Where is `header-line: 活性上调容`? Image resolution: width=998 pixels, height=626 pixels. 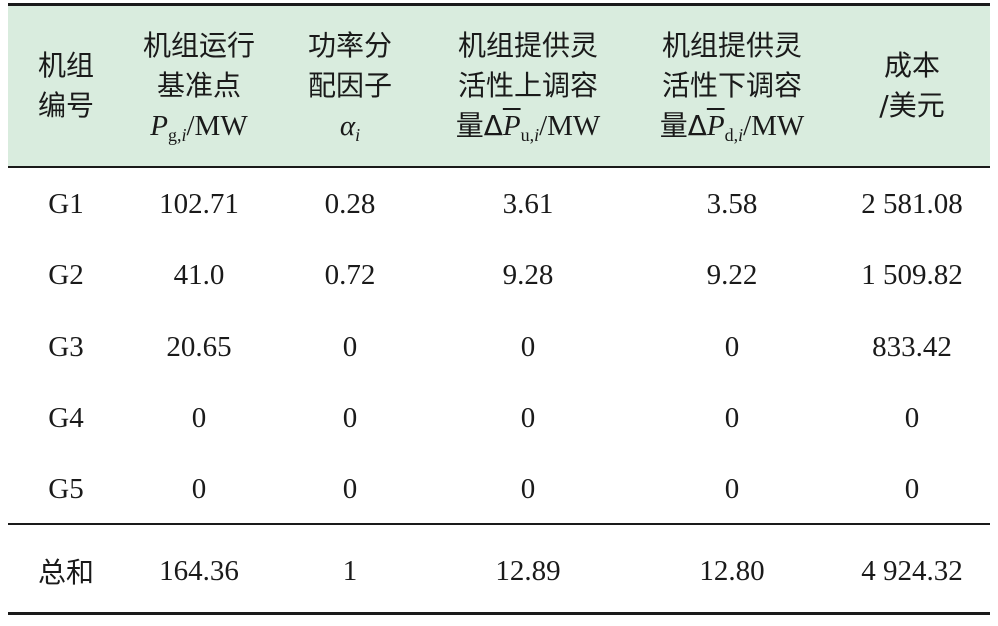
header-line: 活性上调容 is located at coordinates (527, 85).